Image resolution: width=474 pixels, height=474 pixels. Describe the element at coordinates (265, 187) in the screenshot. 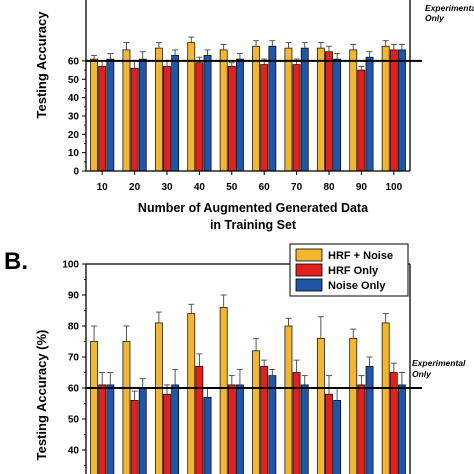

I see `panel-a-x-tick-label-60: 60` at that location.